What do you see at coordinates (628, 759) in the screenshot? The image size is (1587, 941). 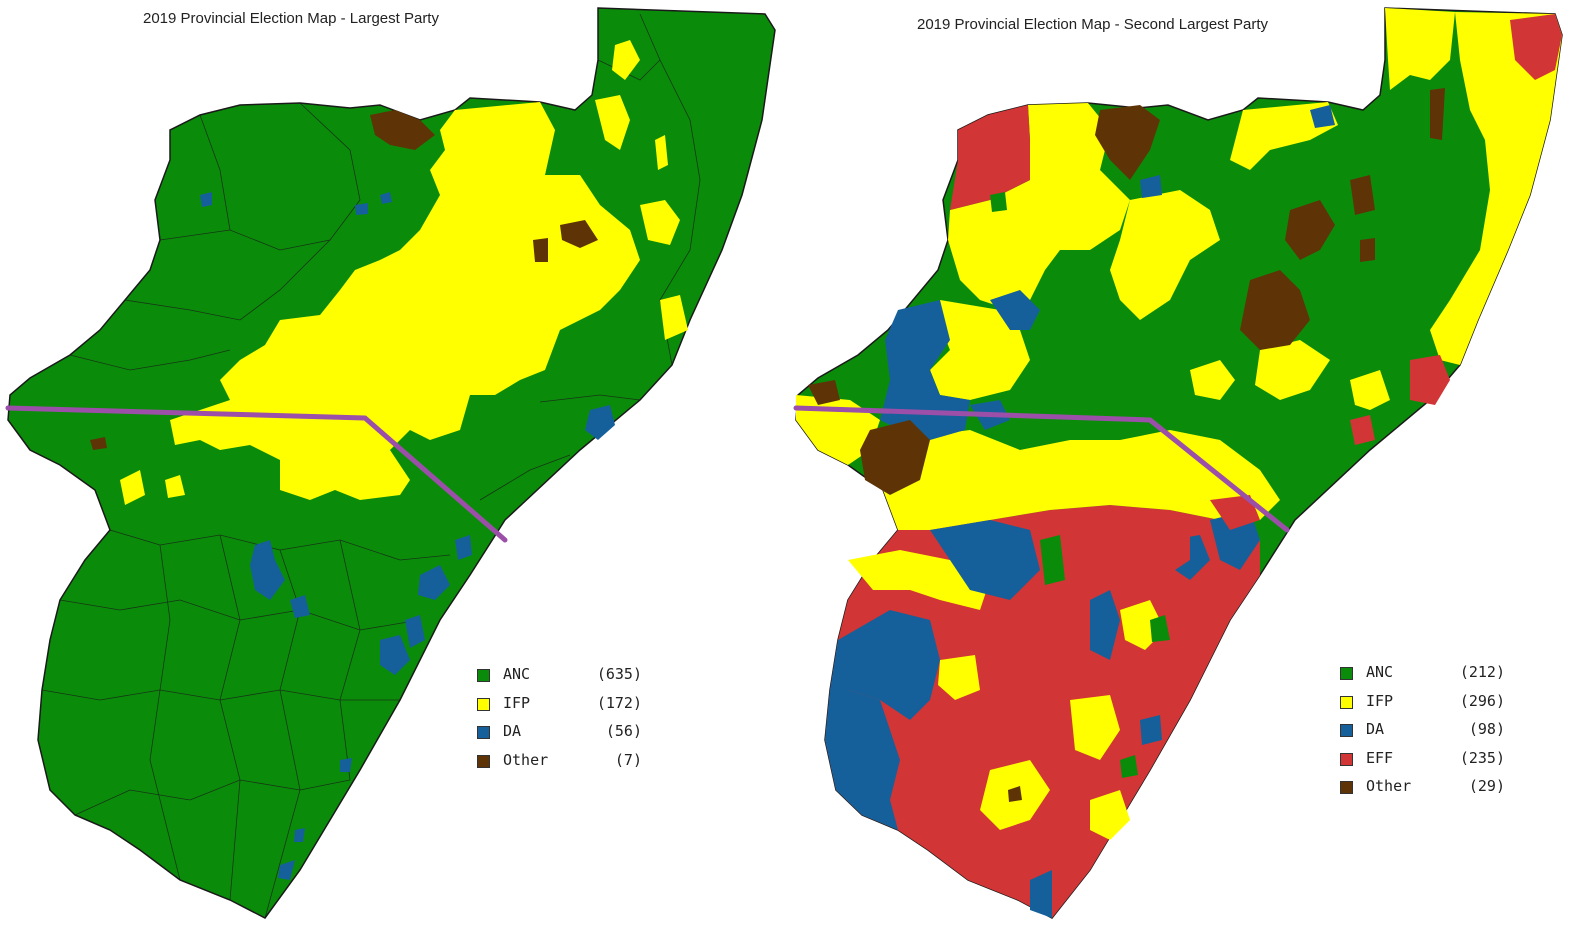 I see `legend-count: (7)` at bounding box center [628, 759].